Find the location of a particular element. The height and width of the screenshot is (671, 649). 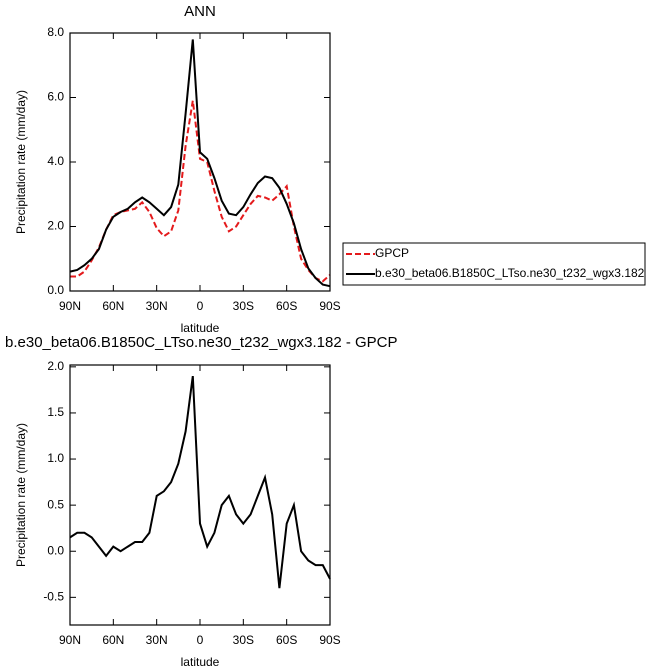

y-tick-label: 8.0 is located at coordinates (55, 32).